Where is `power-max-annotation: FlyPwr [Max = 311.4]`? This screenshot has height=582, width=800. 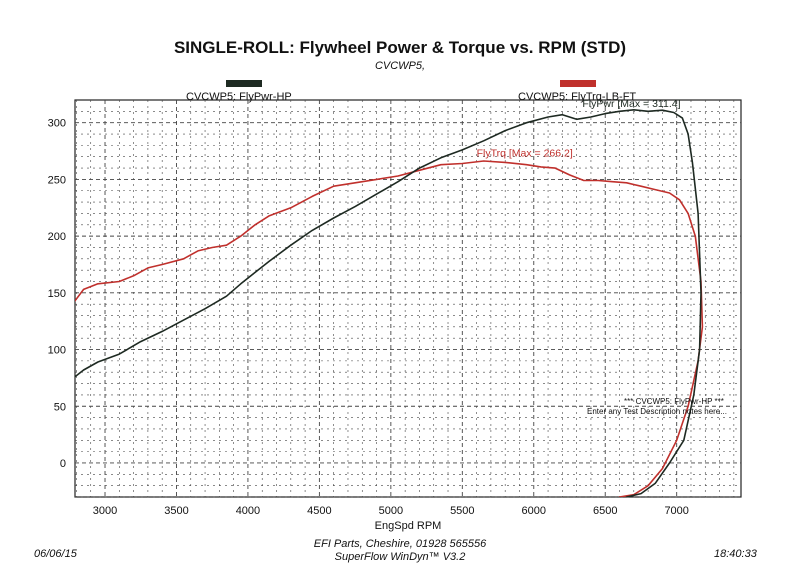
power-max-annotation: FlyPwr [Max = 311.4] is located at coordinates (631, 104).